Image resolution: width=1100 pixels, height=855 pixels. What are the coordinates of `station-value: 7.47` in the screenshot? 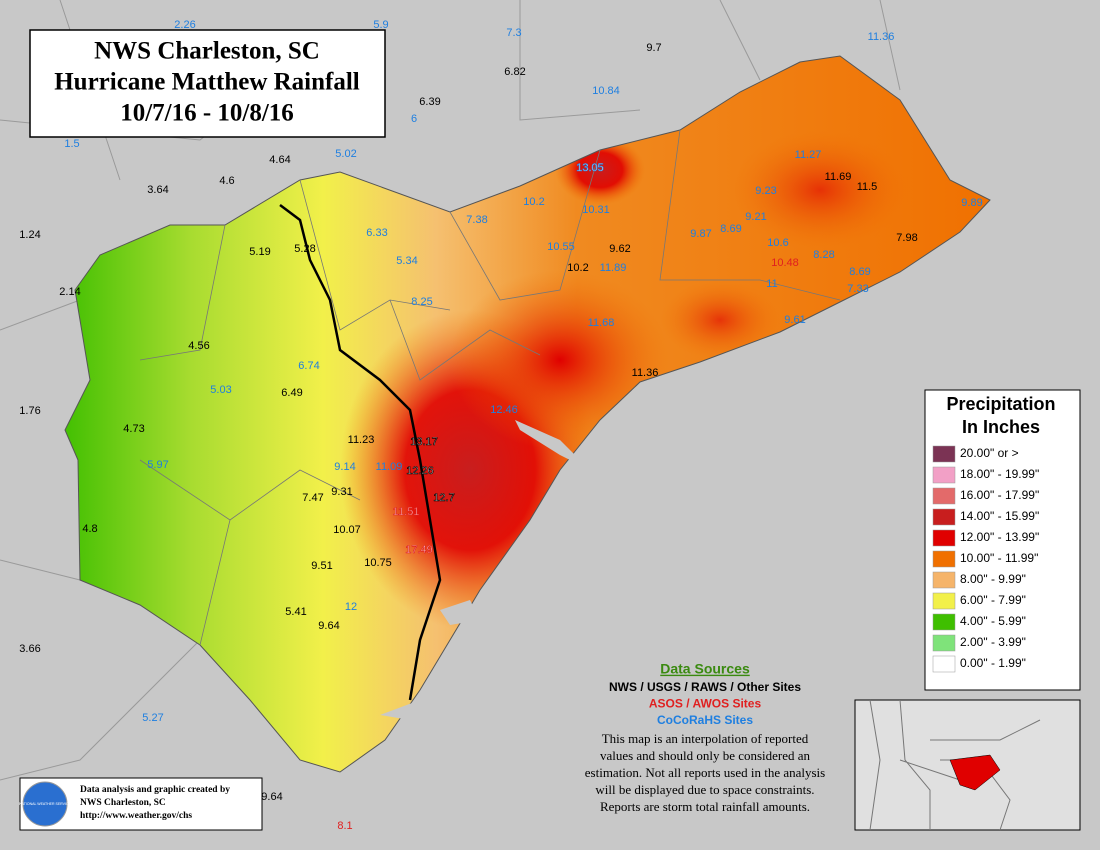 It's located at (312, 498).